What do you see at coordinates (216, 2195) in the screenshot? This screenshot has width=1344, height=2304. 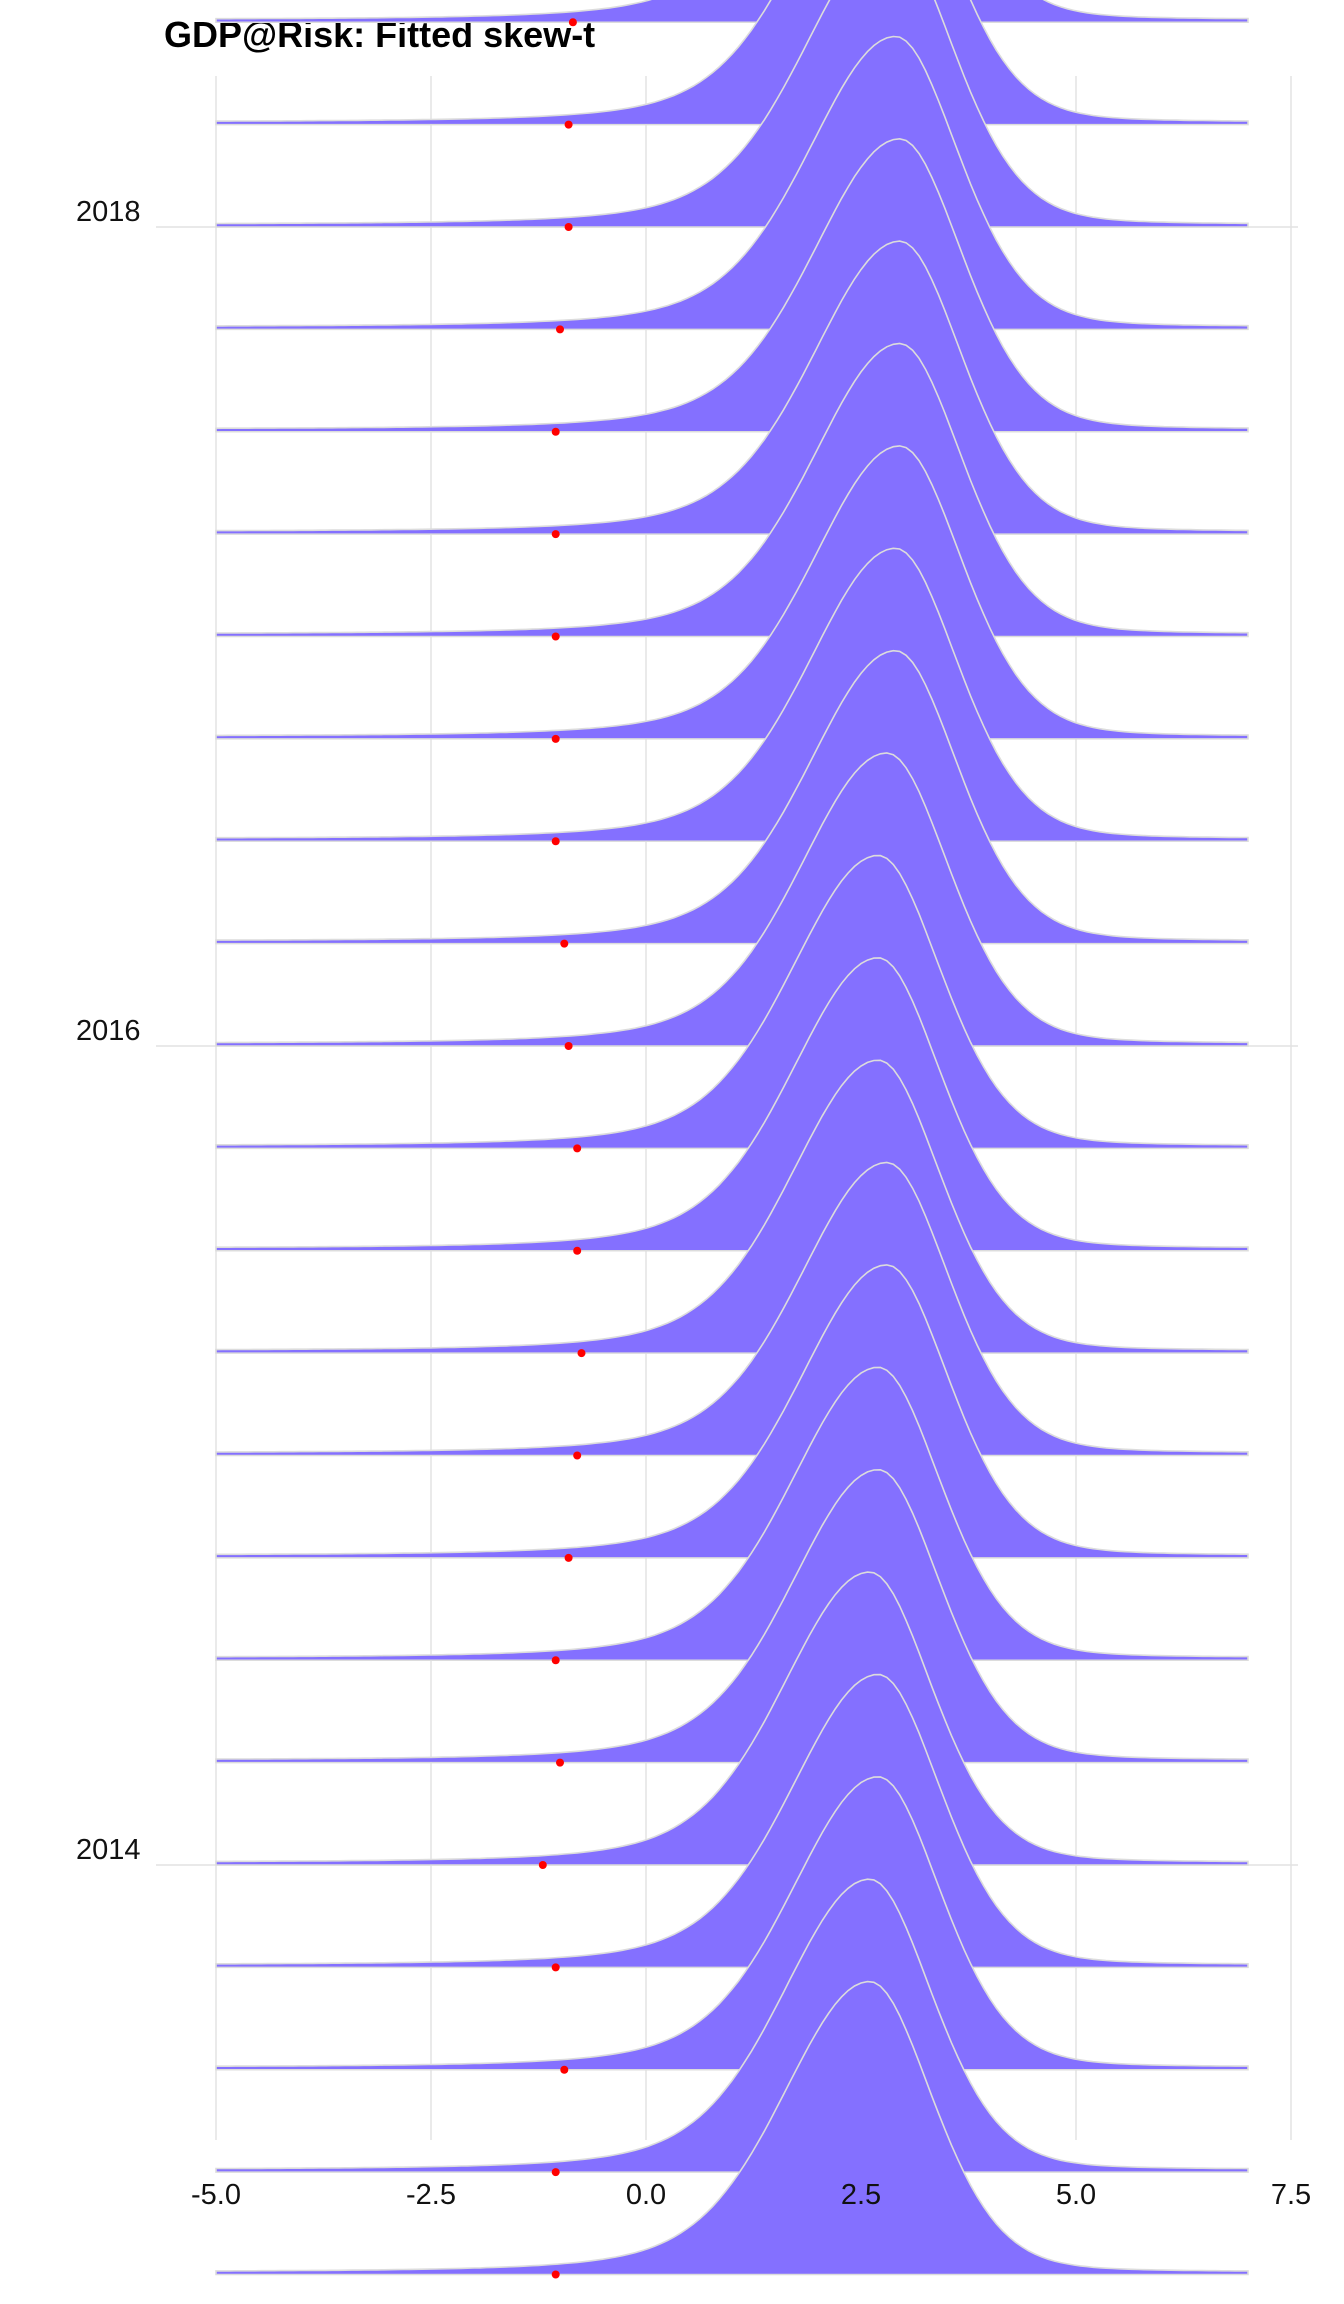 I see `x-tick-label: -5.0` at bounding box center [216, 2195].